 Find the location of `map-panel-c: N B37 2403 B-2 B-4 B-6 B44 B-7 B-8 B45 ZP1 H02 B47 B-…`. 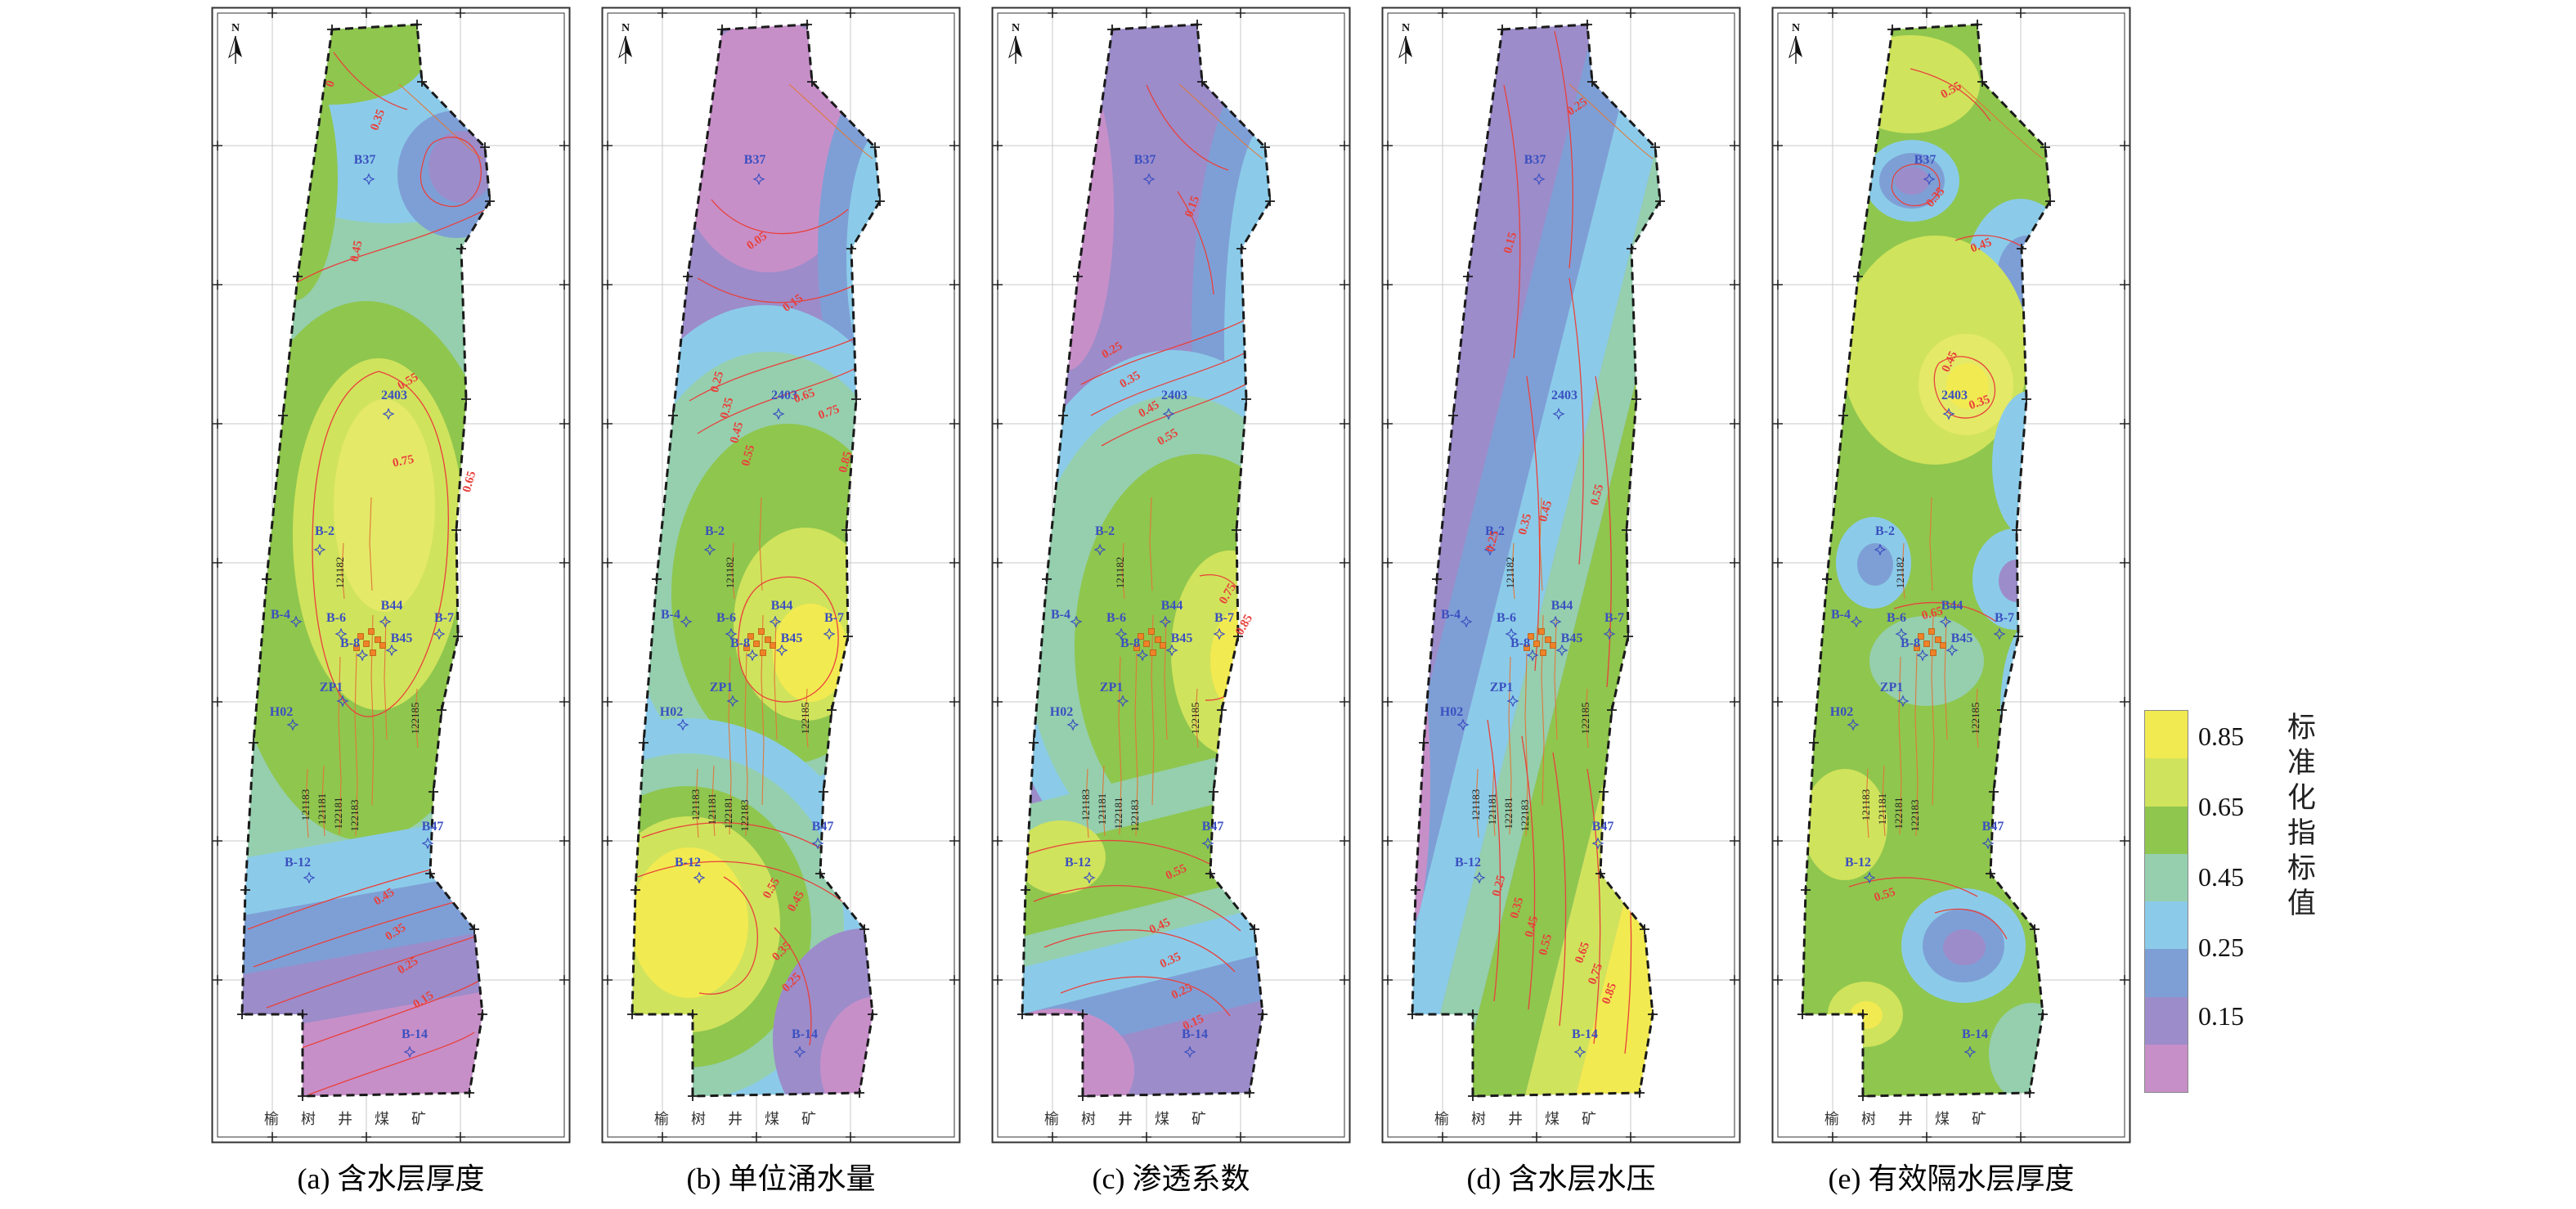

map-panel-c: N B37 2403 B-2 B-4 B-6 B44 B-7 B-8 B45 ZP1 H02 B47 B-… is located at coordinates (1171, 575).